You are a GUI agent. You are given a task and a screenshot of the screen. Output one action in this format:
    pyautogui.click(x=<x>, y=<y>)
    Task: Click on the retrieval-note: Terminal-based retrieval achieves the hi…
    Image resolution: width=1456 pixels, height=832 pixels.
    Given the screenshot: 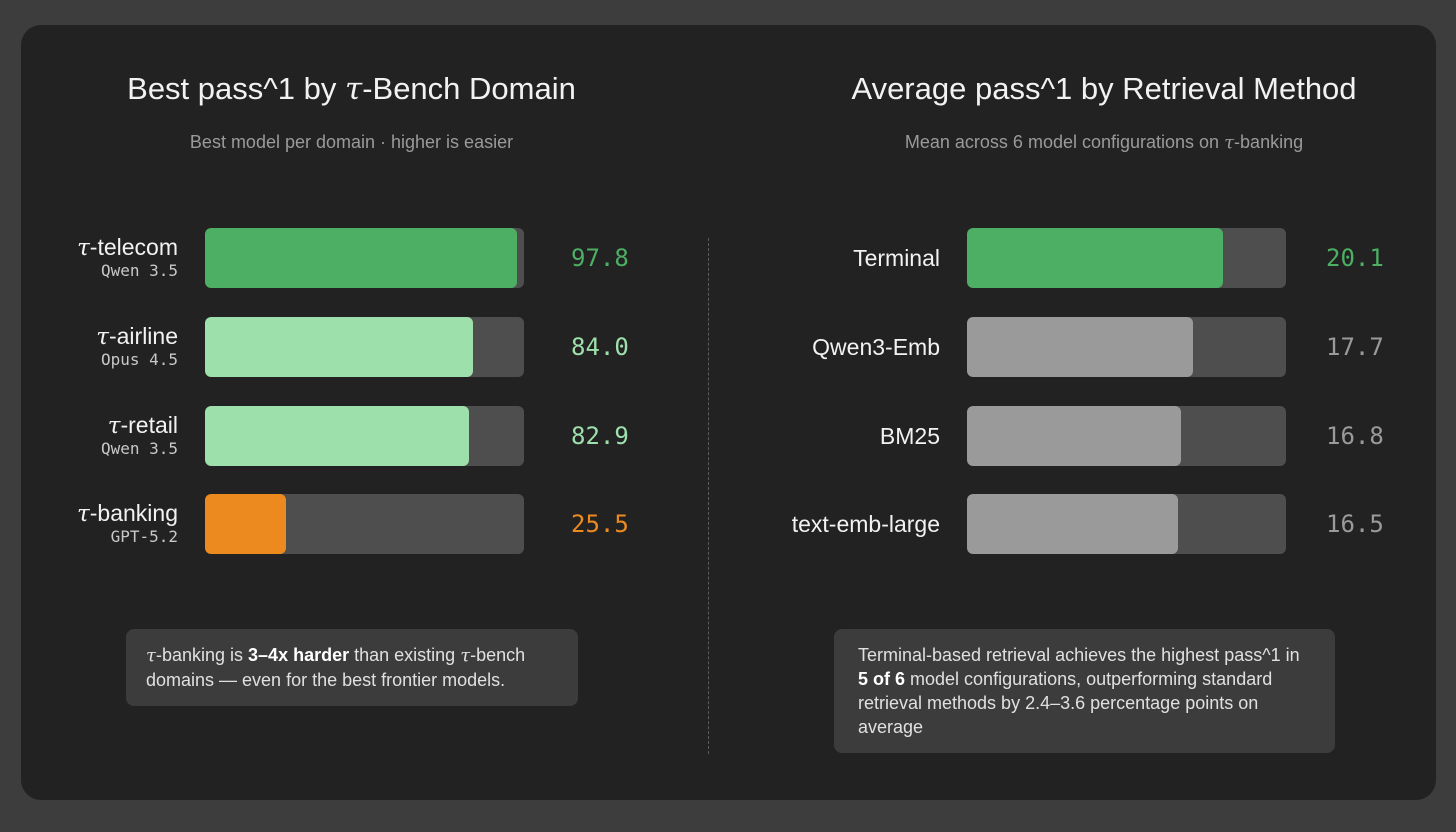 What is the action you would take?
    pyautogui.click(x=1084, y=691)
    